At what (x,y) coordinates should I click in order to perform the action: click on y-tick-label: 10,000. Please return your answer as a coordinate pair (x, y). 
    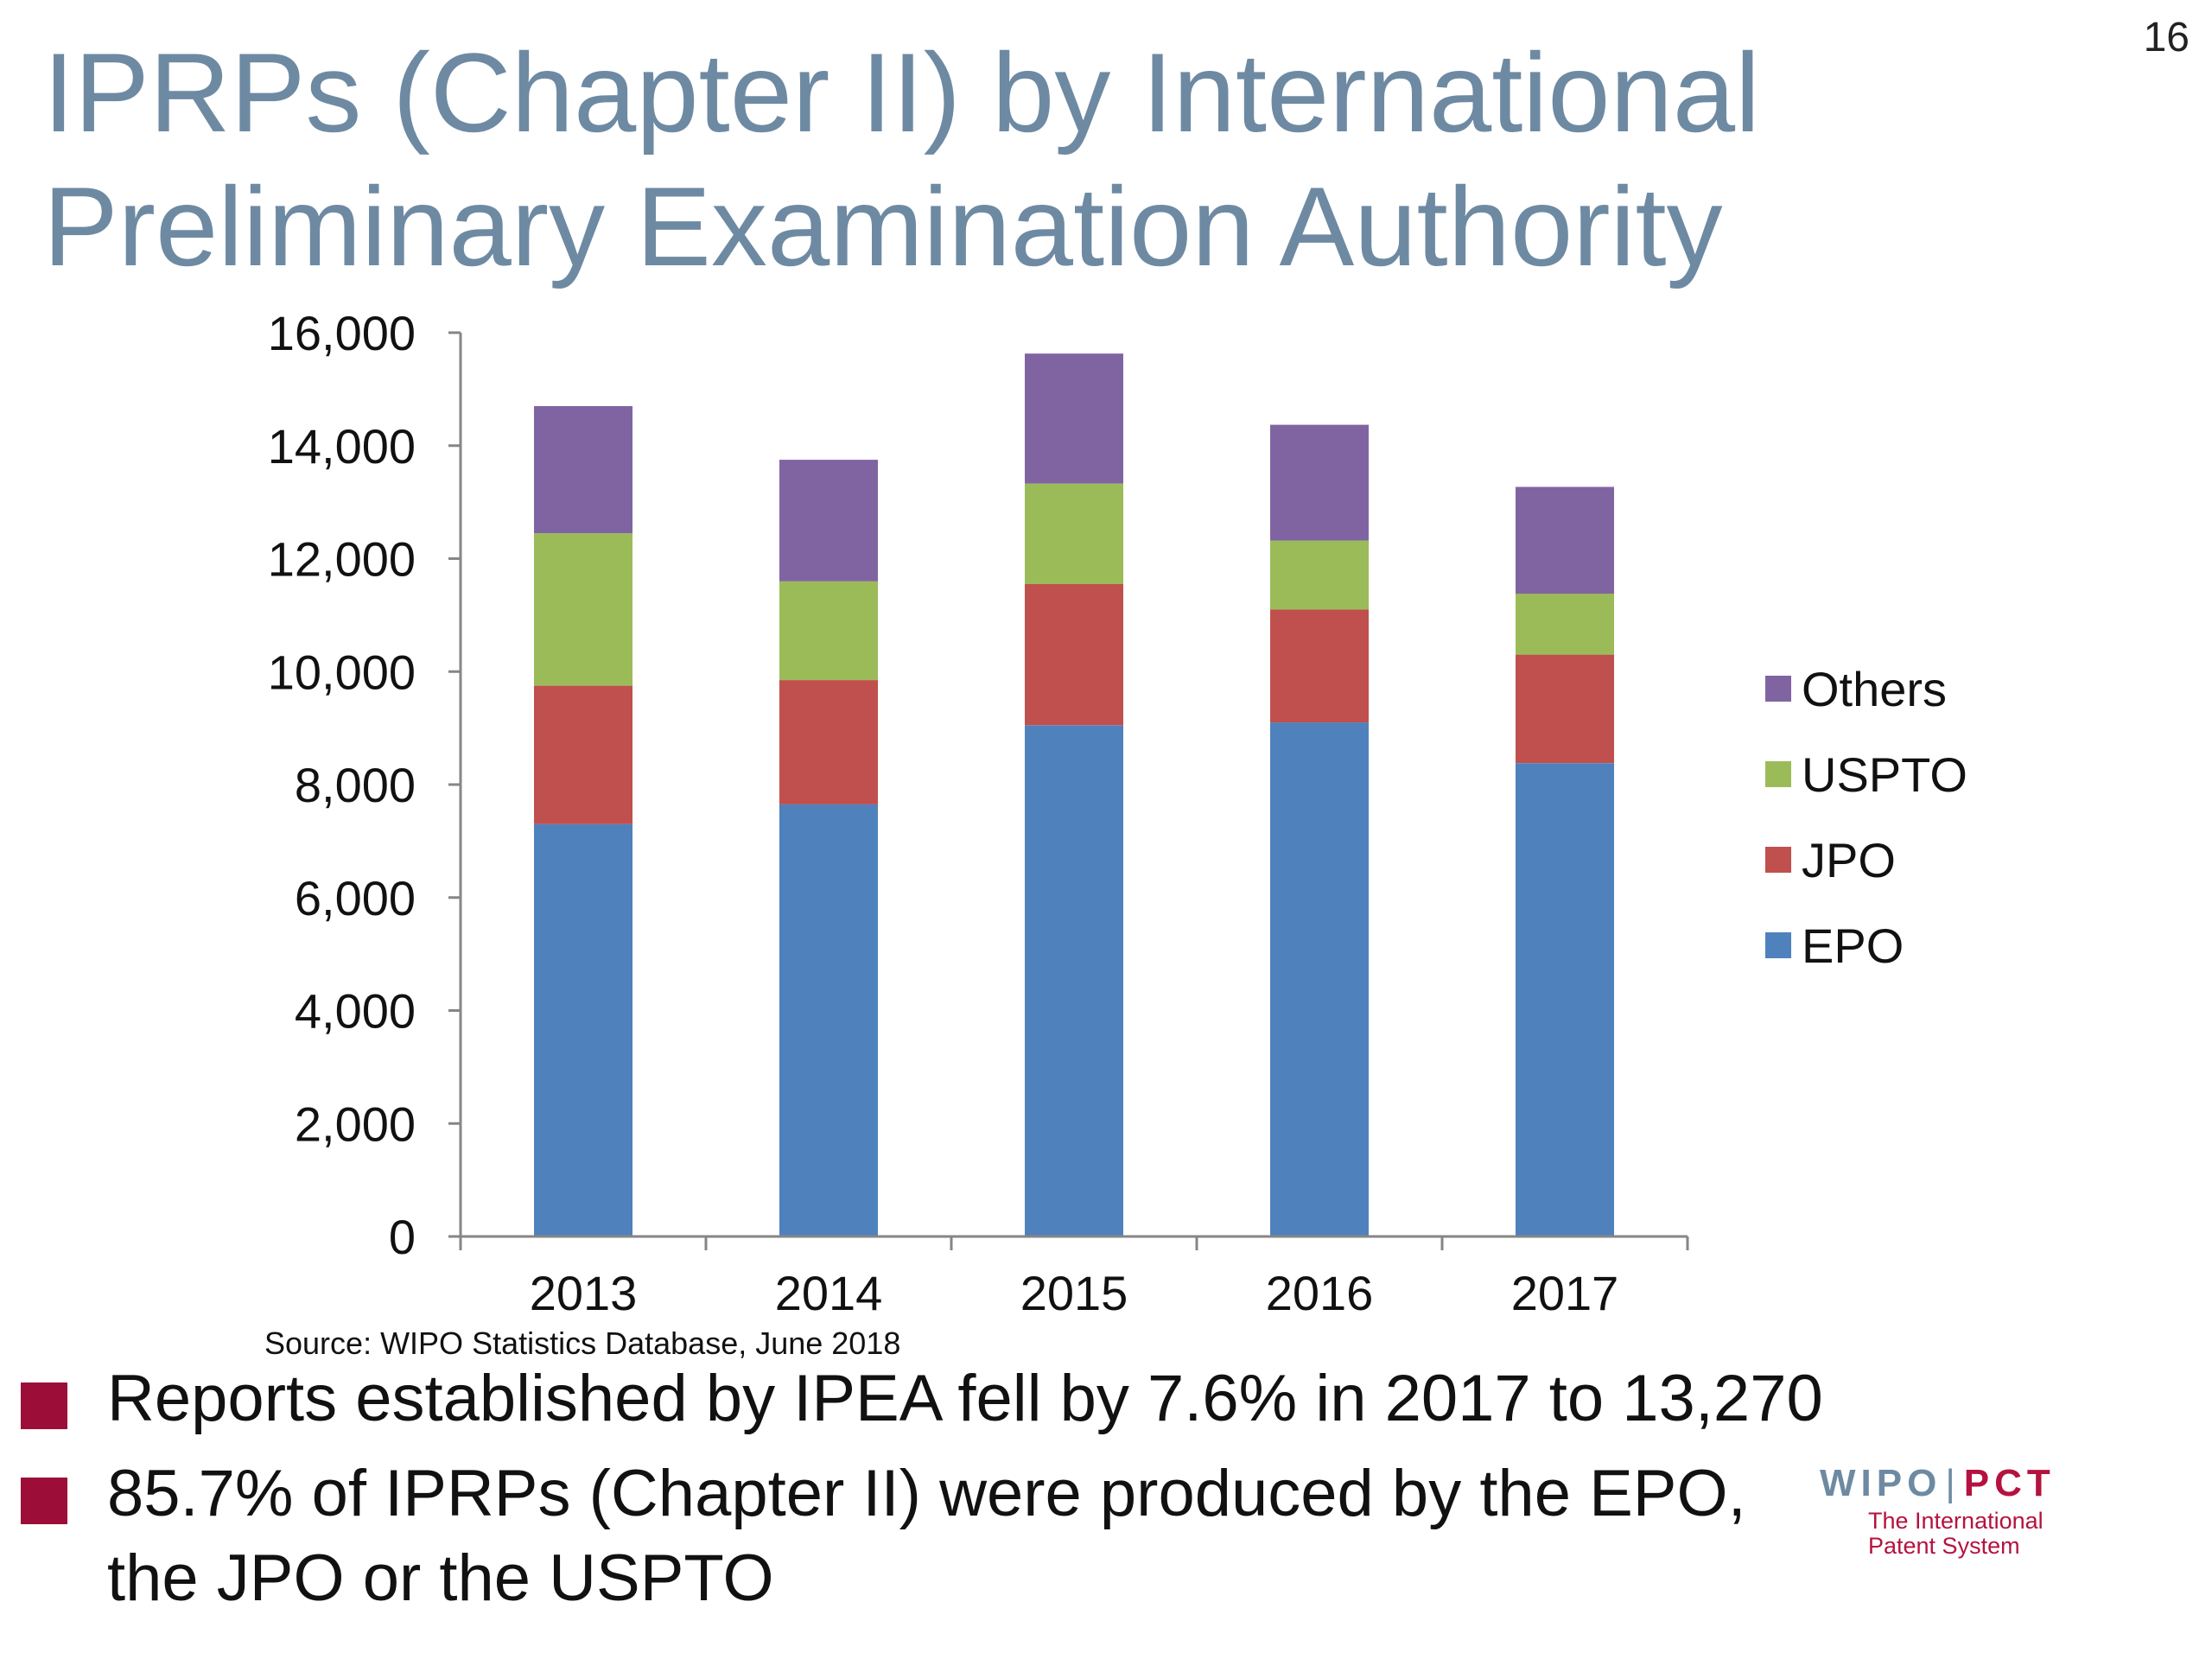
    Looking at the image, I should click on (342, 672).